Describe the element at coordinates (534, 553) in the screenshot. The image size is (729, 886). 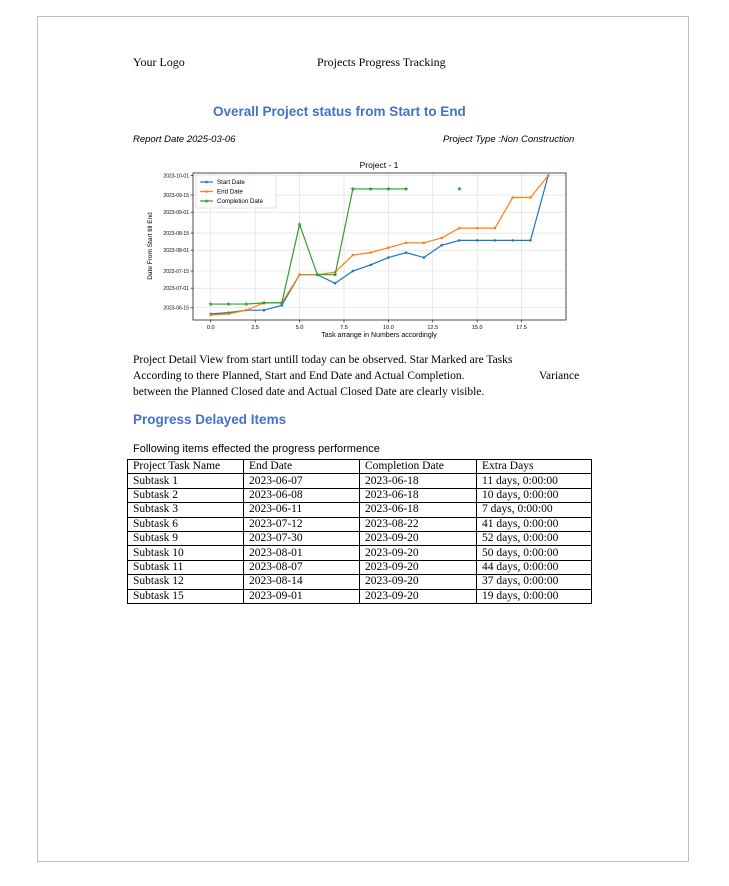
I see `cell-extra-days: 50 days, 0:00:00` at that location.